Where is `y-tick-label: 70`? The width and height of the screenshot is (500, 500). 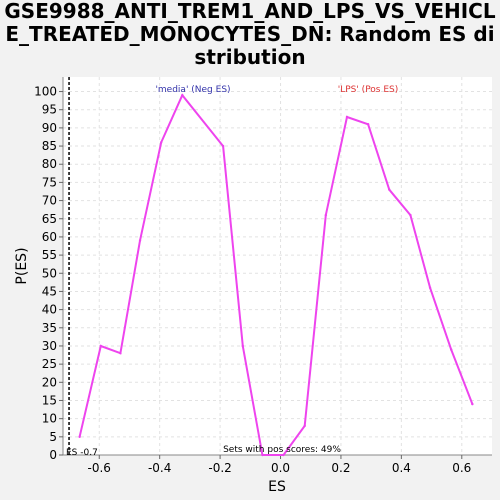 y-tick-label: 70 is located at coordinates (49, 201).